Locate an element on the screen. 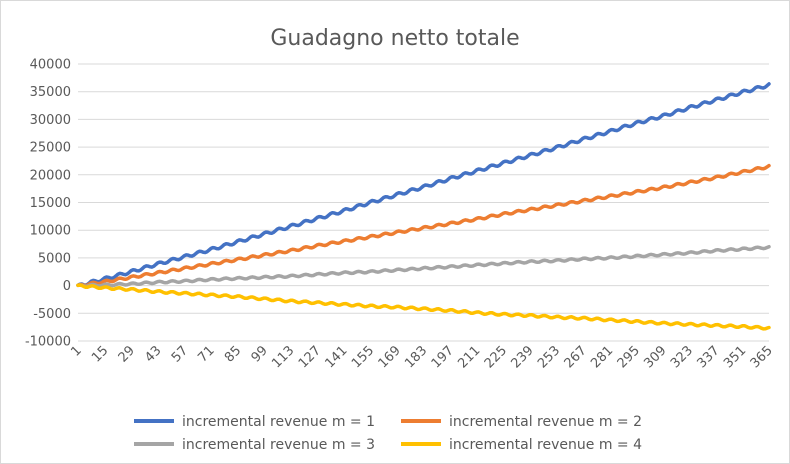 The width and height of the screenshot is (790, 464). x-tick-label: 267 is located at coordinates (576, 357).